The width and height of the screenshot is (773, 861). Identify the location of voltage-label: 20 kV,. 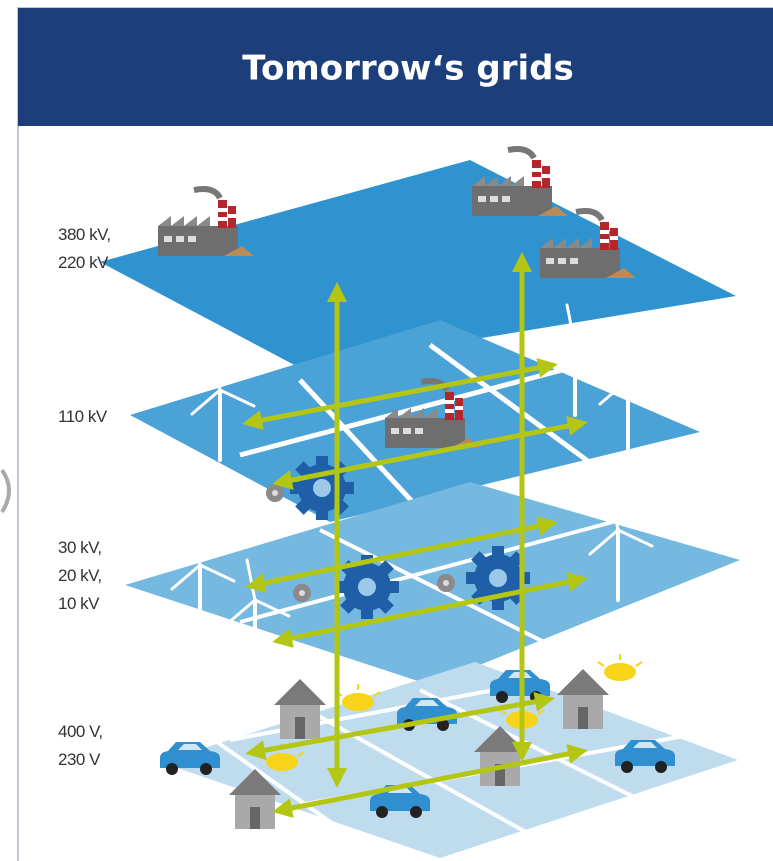
(80, 575).